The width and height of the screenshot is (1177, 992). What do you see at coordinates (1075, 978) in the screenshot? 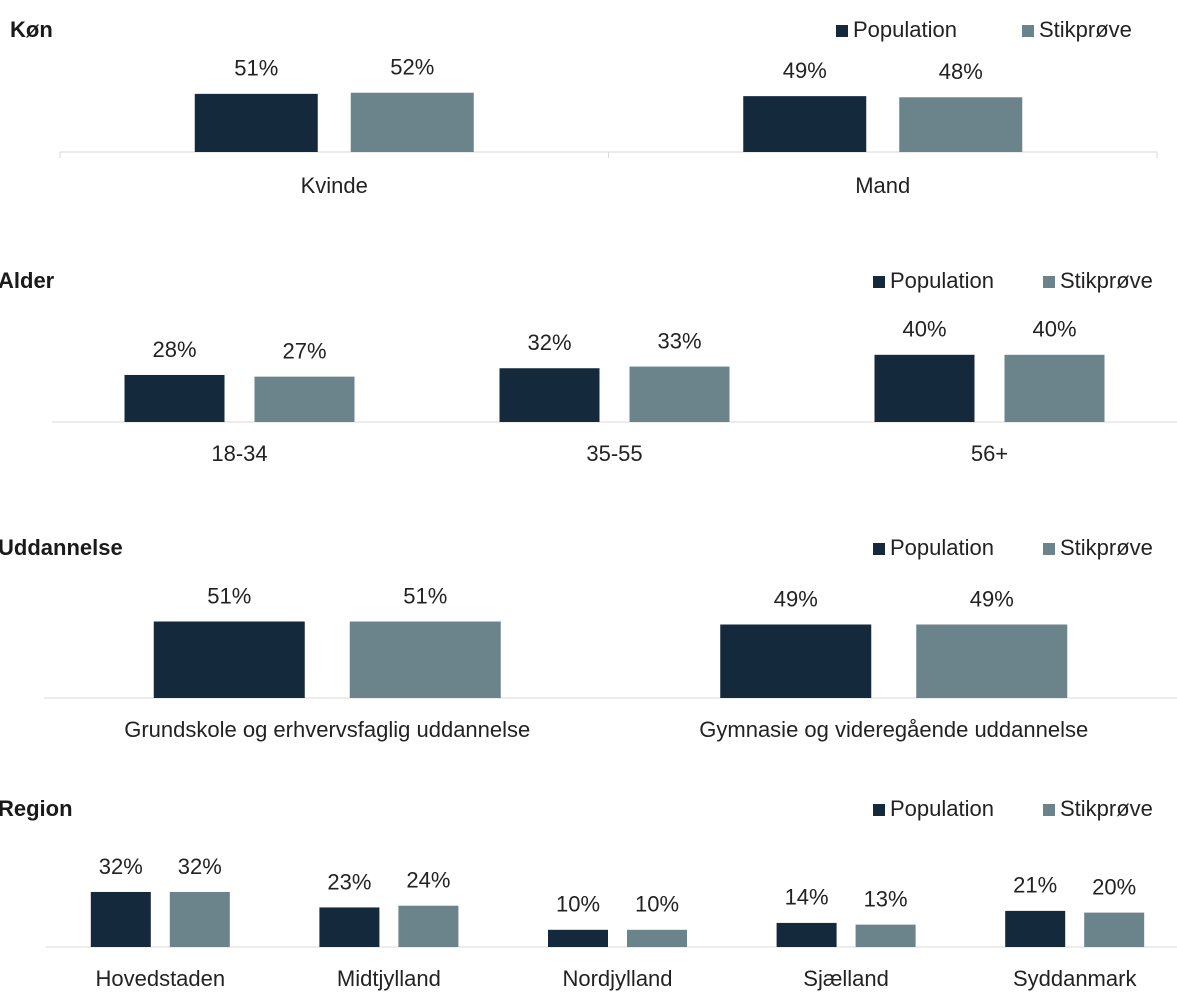
I see `category-label: Syddanmark` at bounding box center [1075, 978].